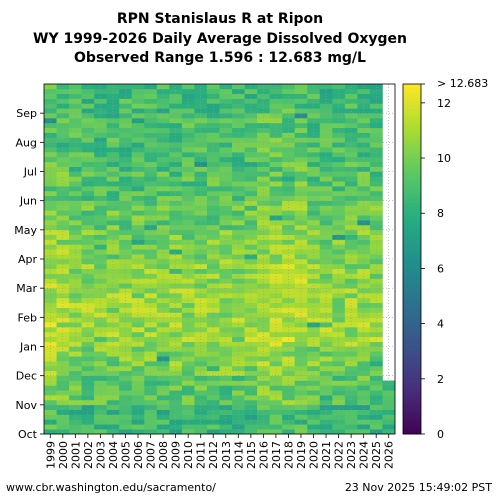 The image size is (500, 500). What do you see at coordinates (220, 58) in the screenshot?
I see `chart-title-line-3: Observed Range 1.596 : 12.683 mg/L` at bounding box center [220, 58].